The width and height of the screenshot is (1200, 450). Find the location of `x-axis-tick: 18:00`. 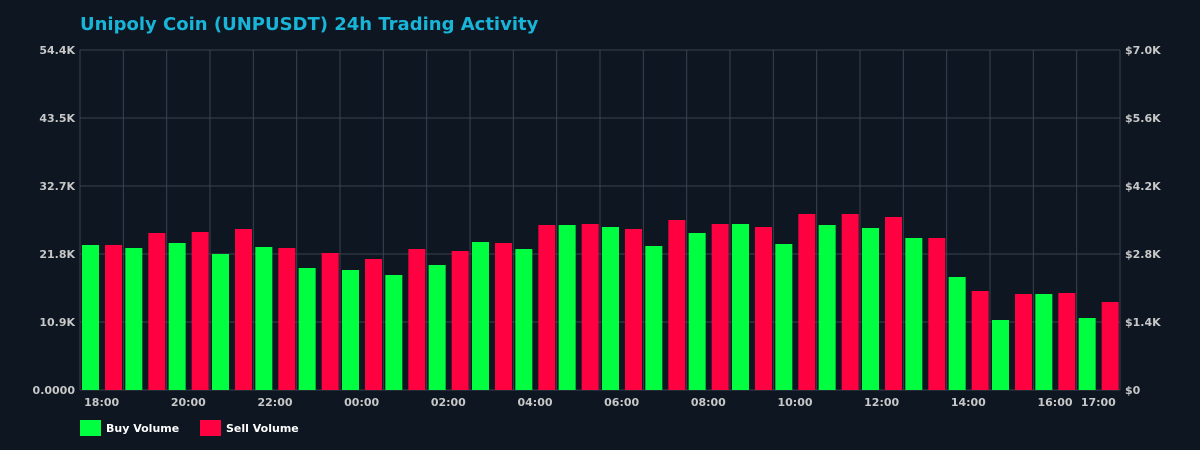

x-axis-tick: 18:00 is located at coordinates (101, 402).